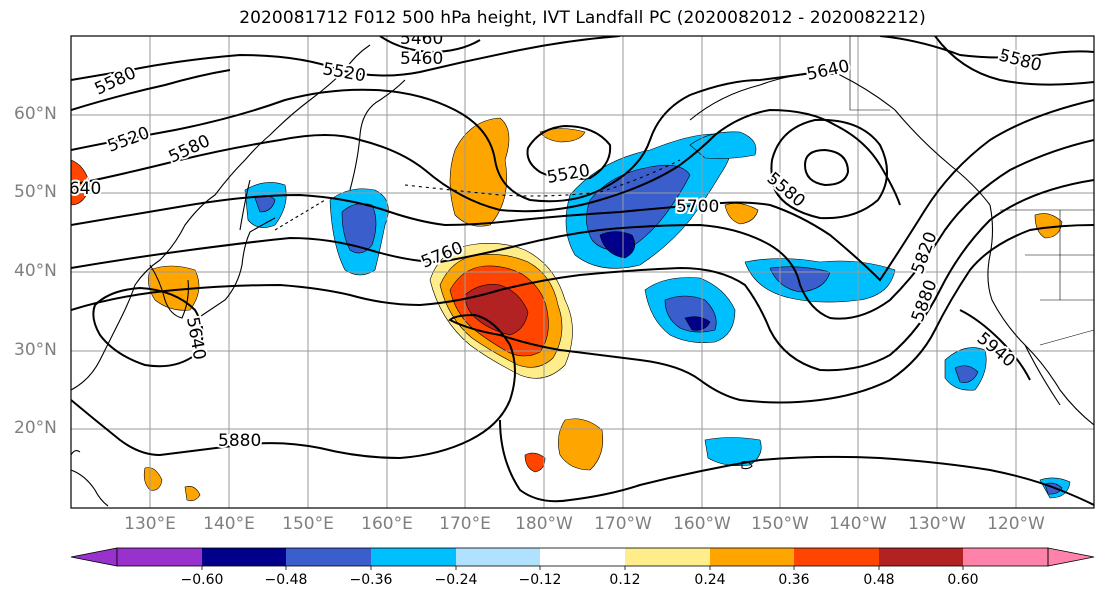 The width and height of the screenshot is (1105, 601). What do you see at coordinates (879, 580) in the screenshot?
I see `colorbar-tick-label: 0.48` at bounding box center [879, 580].